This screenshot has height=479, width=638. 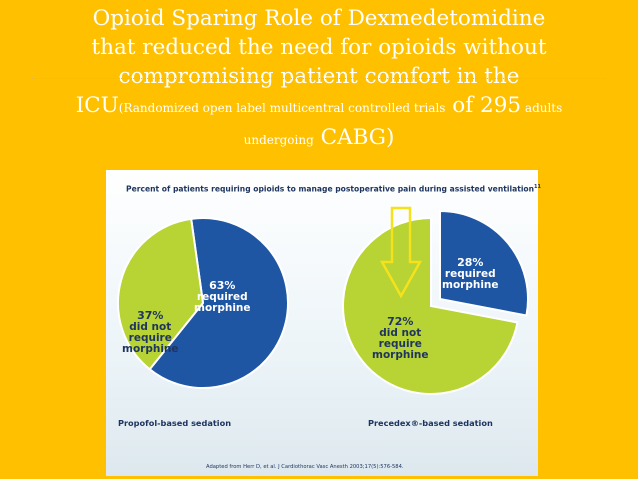 I want to click on title-undergoing: undergoing, so click(x=278, y=140).